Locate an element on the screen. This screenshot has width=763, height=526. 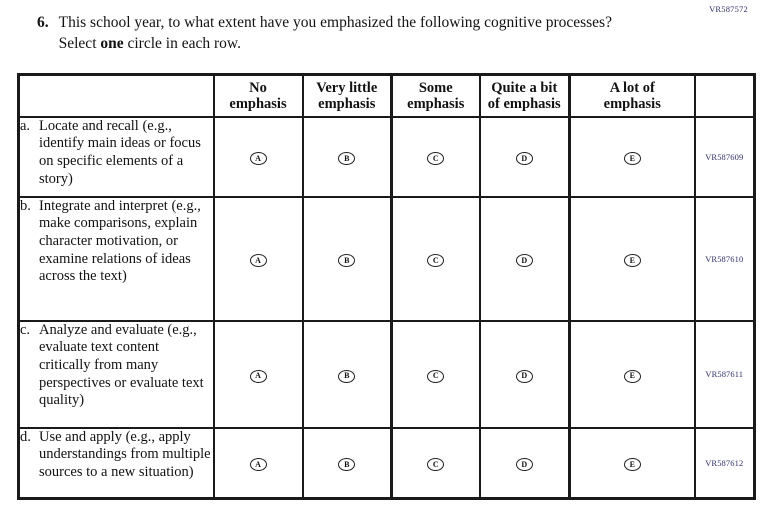
row-b-option-D-circle: D is located at coordinates (524, 260).